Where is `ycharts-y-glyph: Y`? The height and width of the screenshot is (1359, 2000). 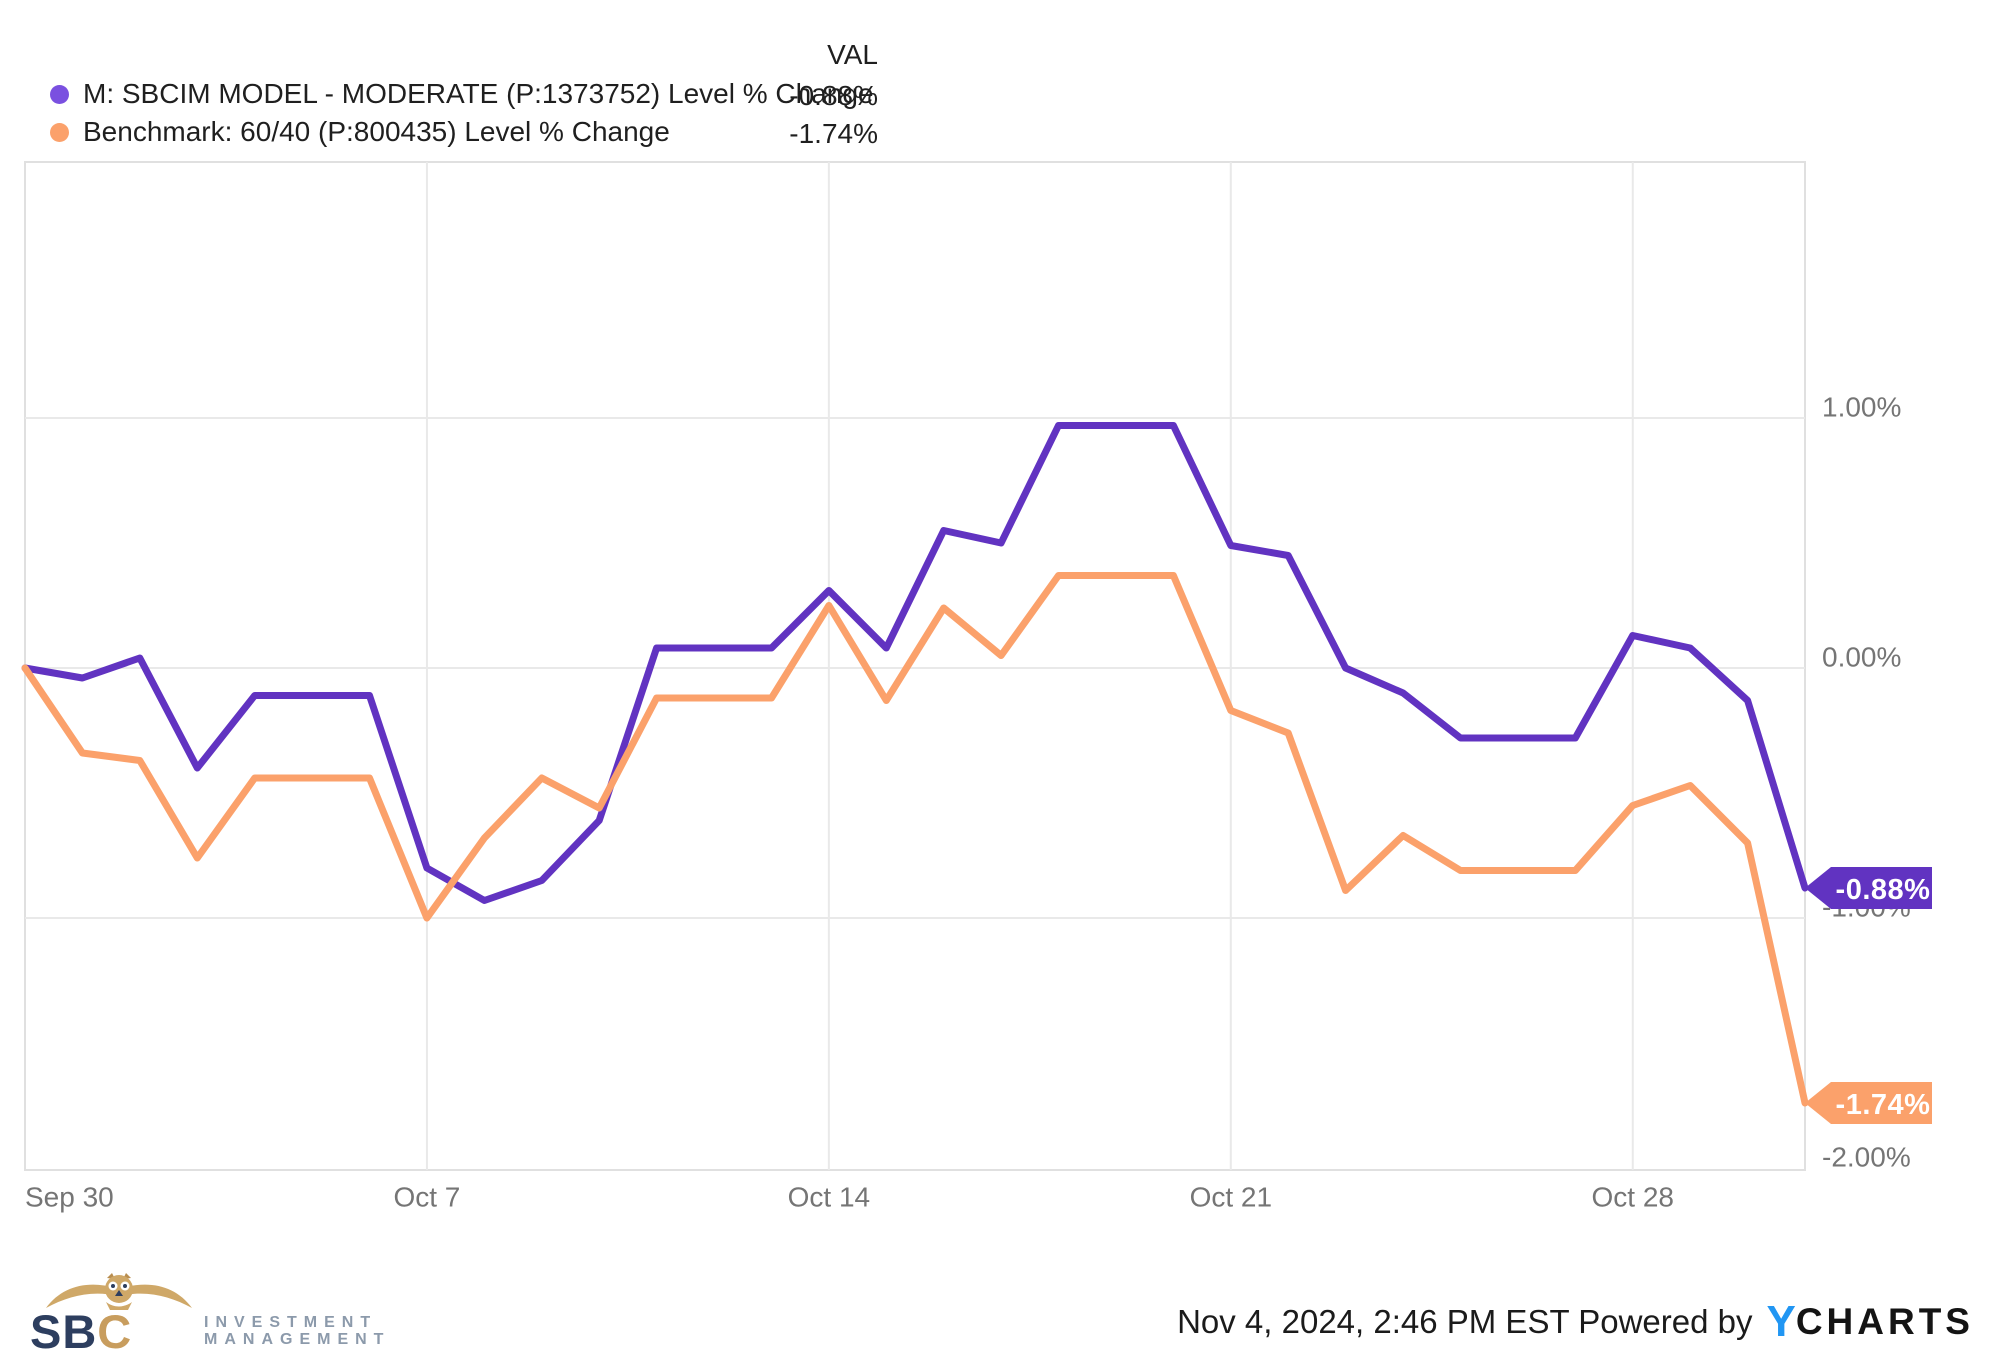 ycharts-y-glyph: Y is located at coordinates (1781, 1321).